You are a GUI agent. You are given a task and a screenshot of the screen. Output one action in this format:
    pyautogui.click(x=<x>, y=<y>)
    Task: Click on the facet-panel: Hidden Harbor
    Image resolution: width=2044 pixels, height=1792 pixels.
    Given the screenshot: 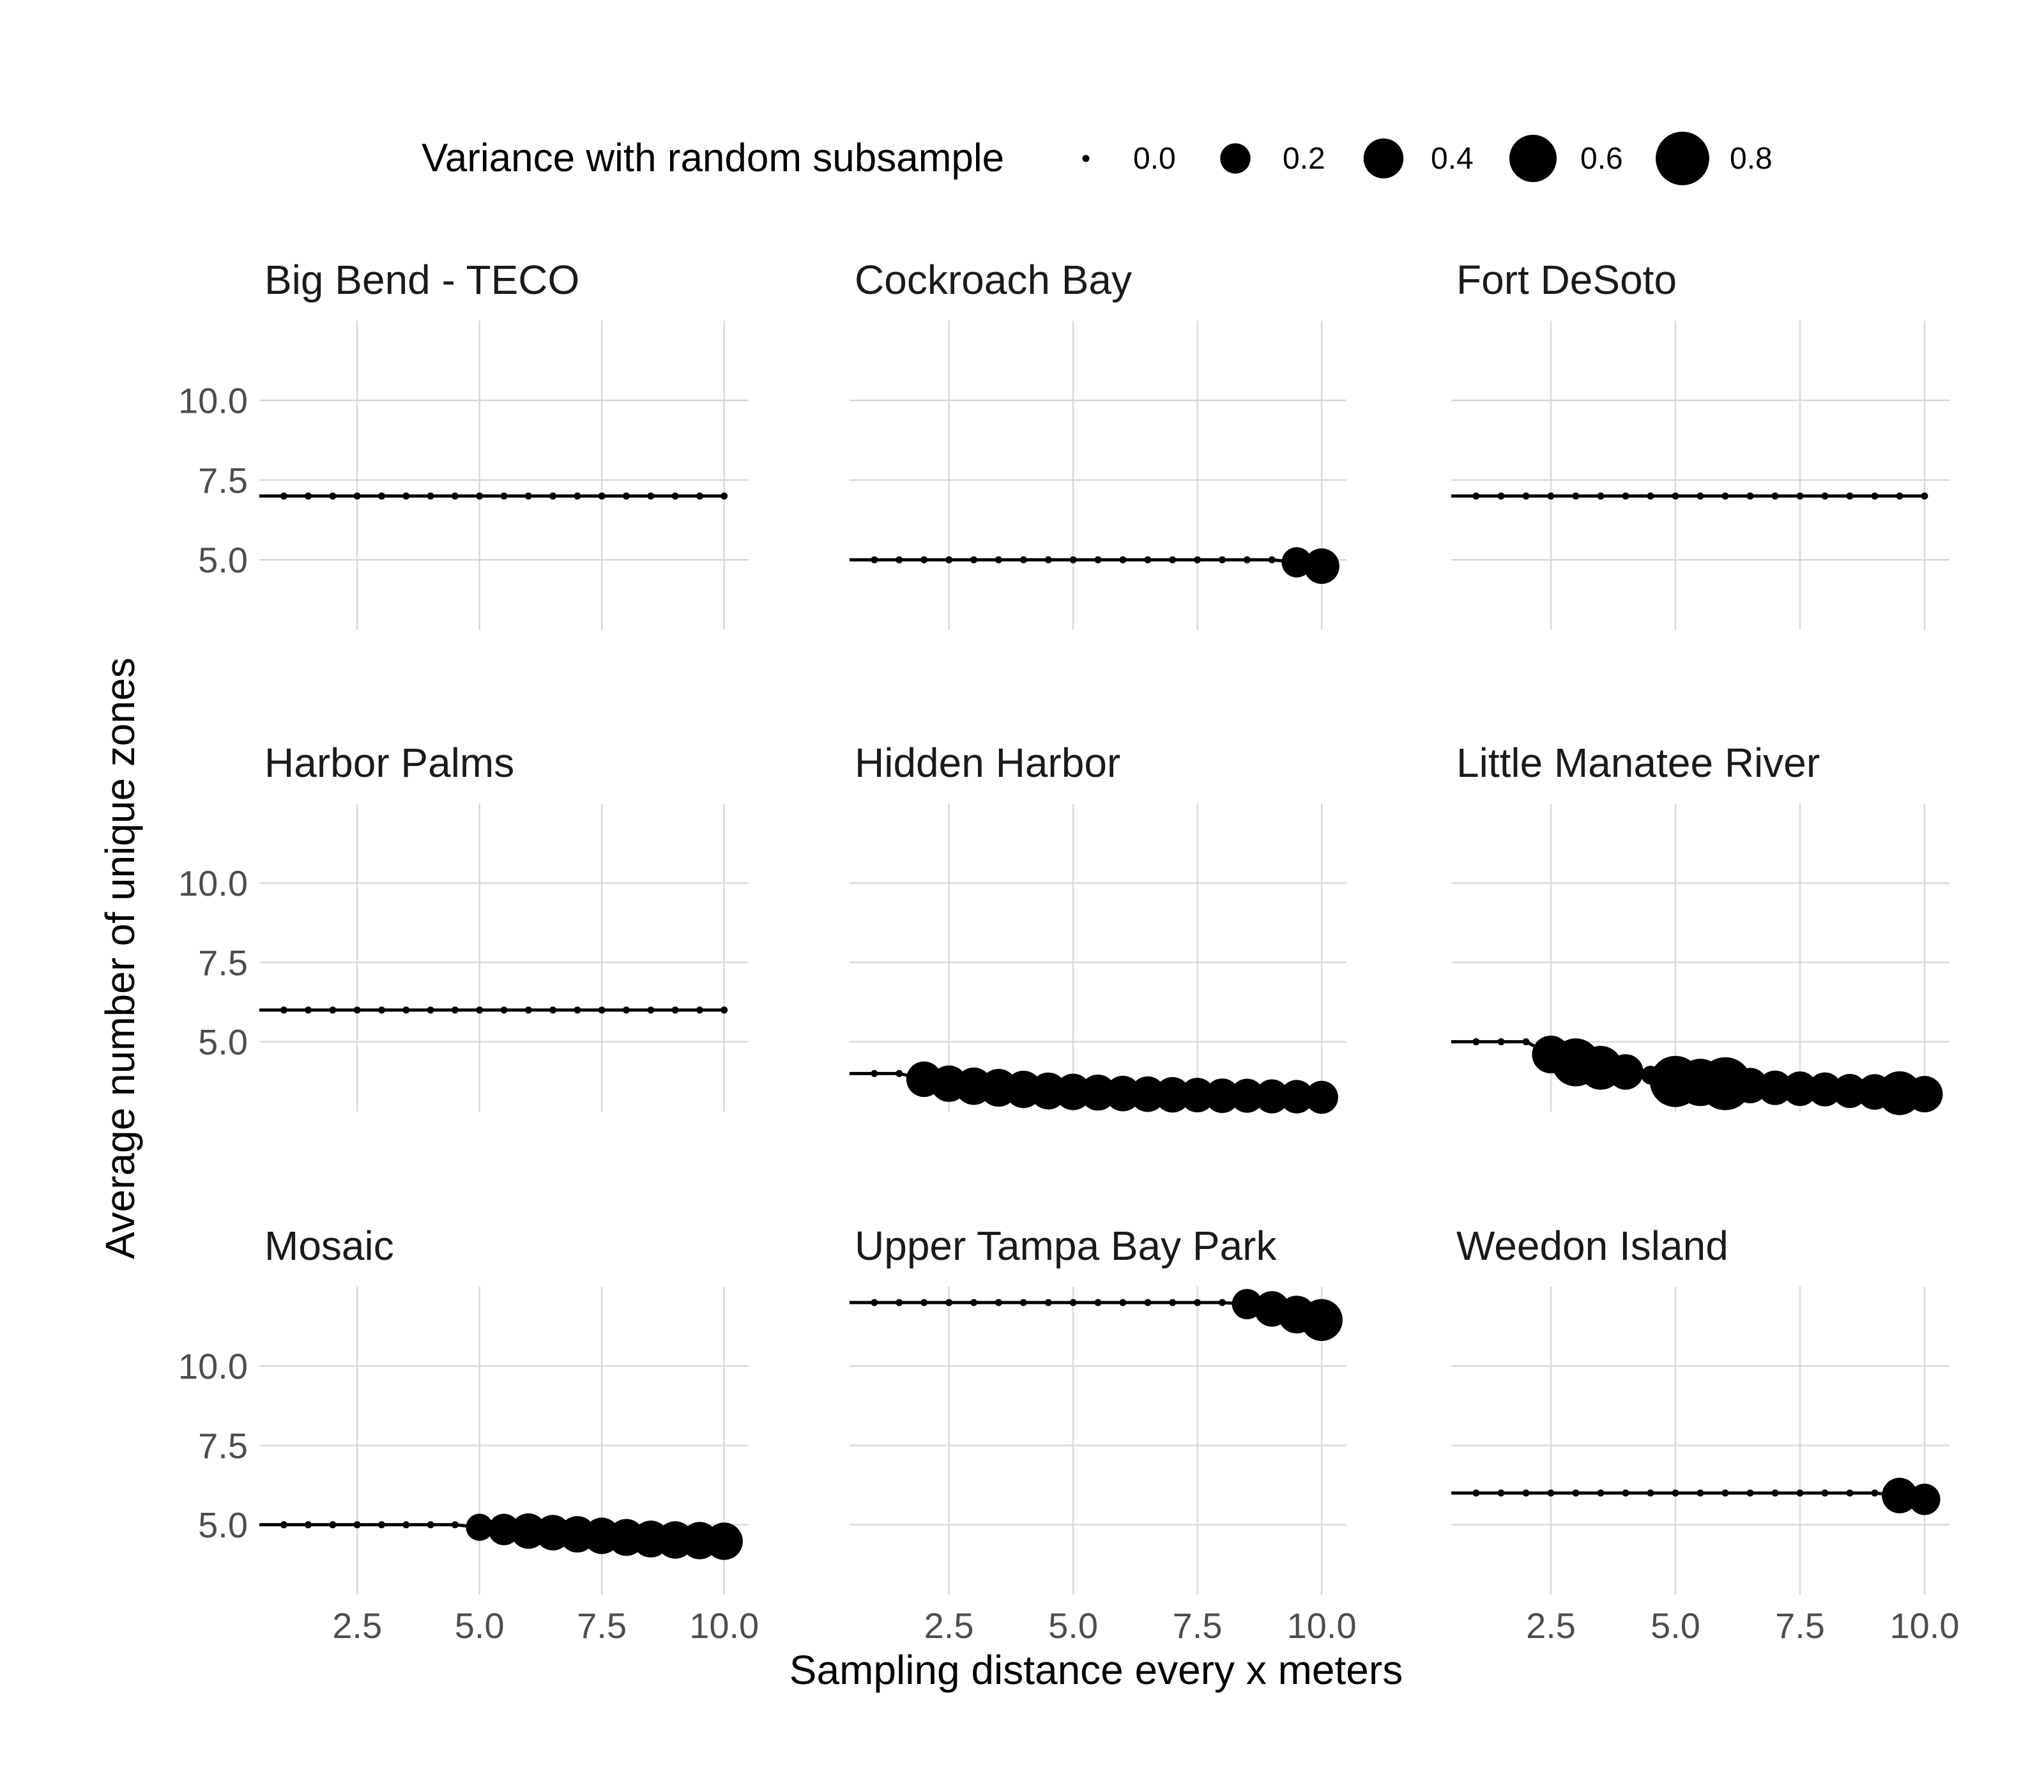 What is the action you would take?
    pyautogui.click(x=1098, y=927)
    